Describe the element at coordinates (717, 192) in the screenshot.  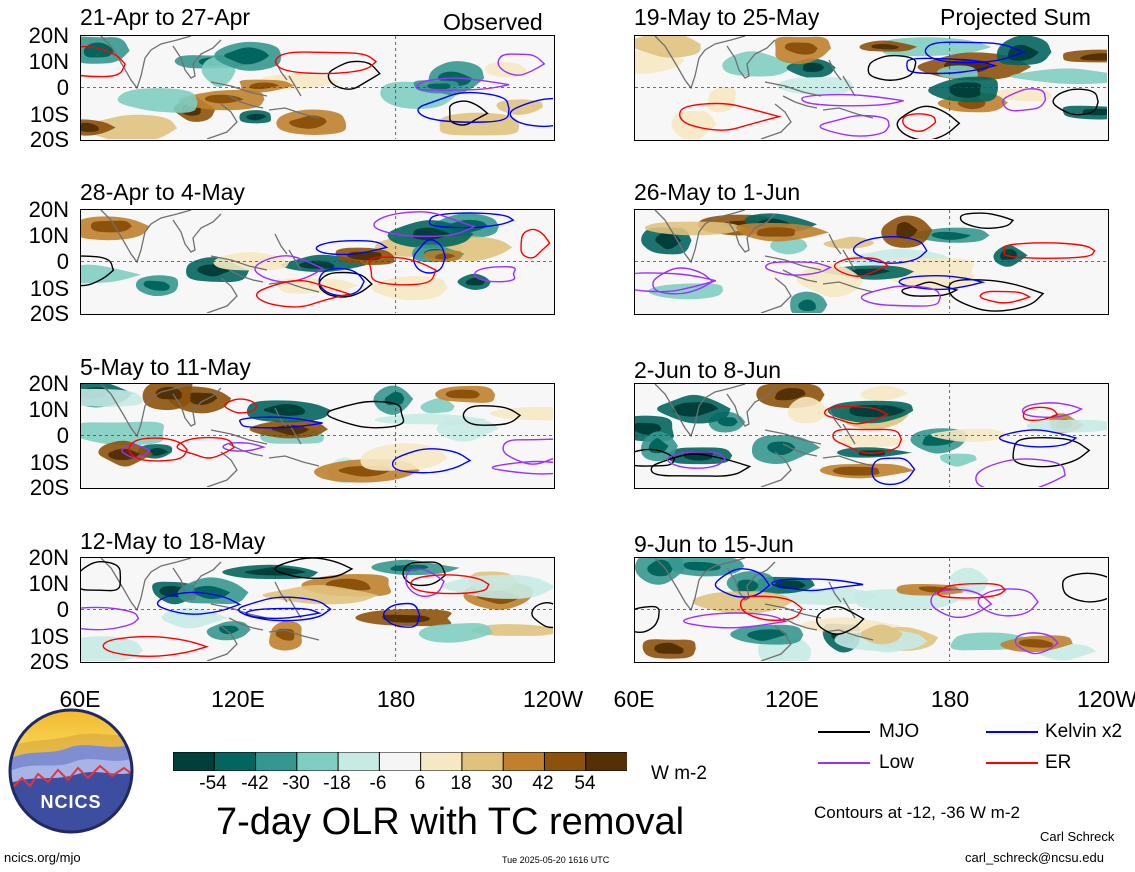
I see `panel-title-6: 26-May to 1-Jun` at that location.